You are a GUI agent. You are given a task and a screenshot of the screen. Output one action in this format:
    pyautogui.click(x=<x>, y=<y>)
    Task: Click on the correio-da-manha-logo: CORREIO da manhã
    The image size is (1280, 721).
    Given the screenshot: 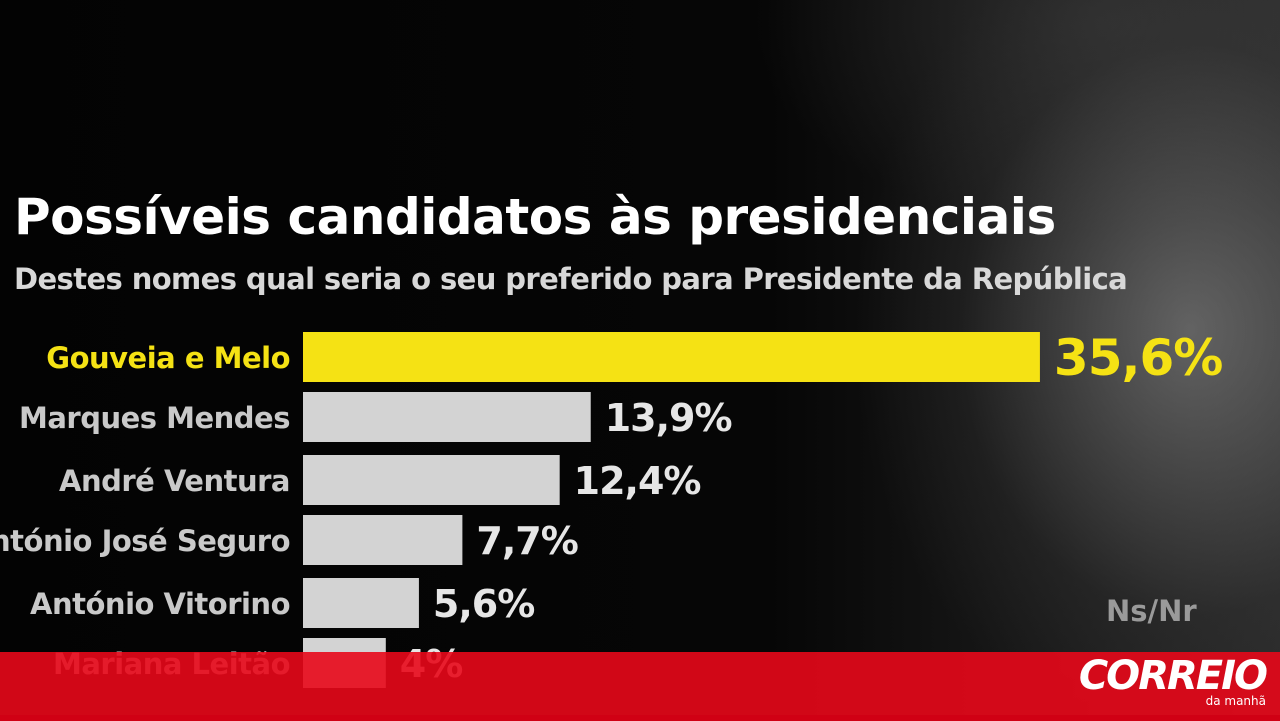 What is the action you would take?
    pyautogui.click(x=1173, y=680)
    